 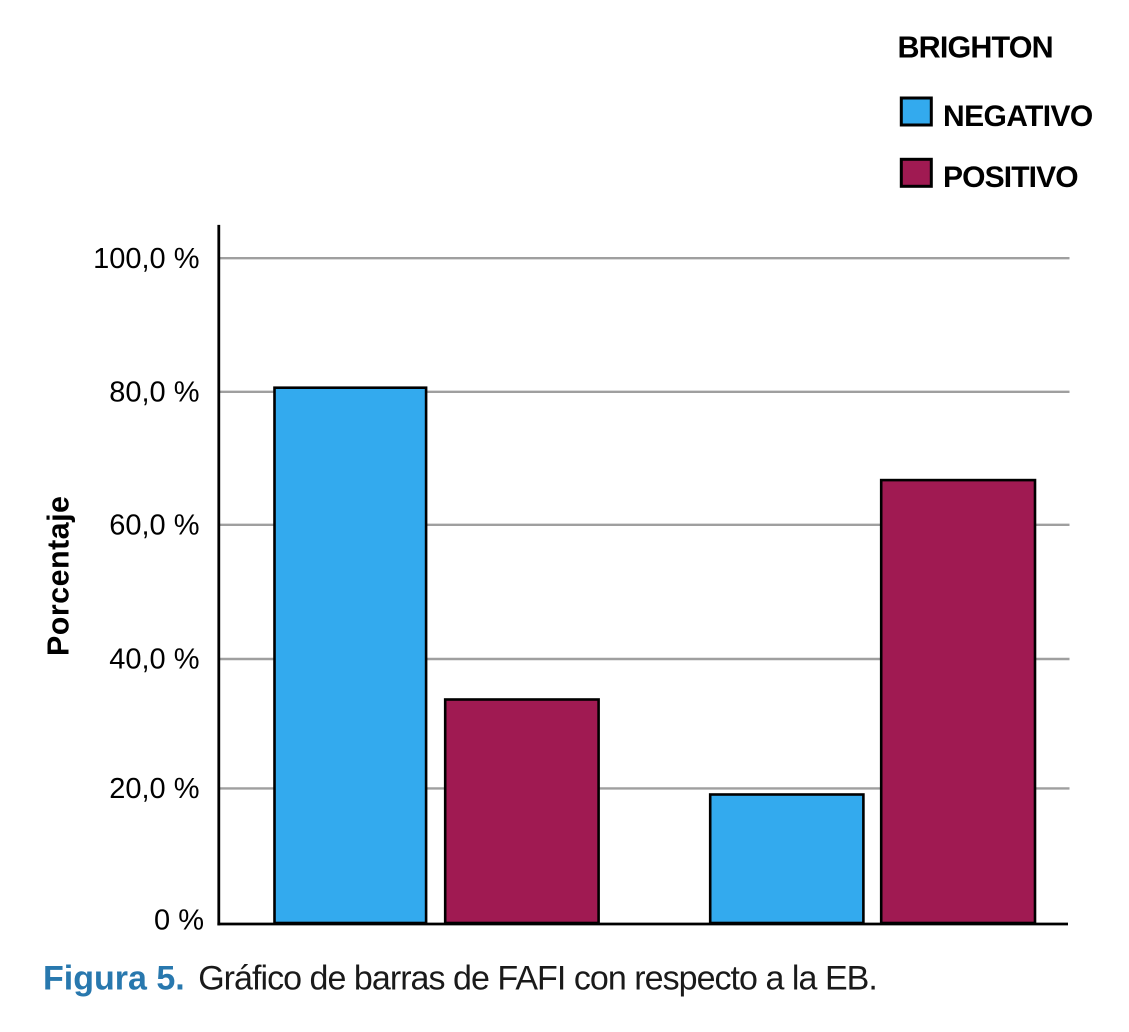 What do you see at coordinates (154, 789) in the screenshot?
I see `svg-text: 20,0 %` at bounding box center [154, 789].